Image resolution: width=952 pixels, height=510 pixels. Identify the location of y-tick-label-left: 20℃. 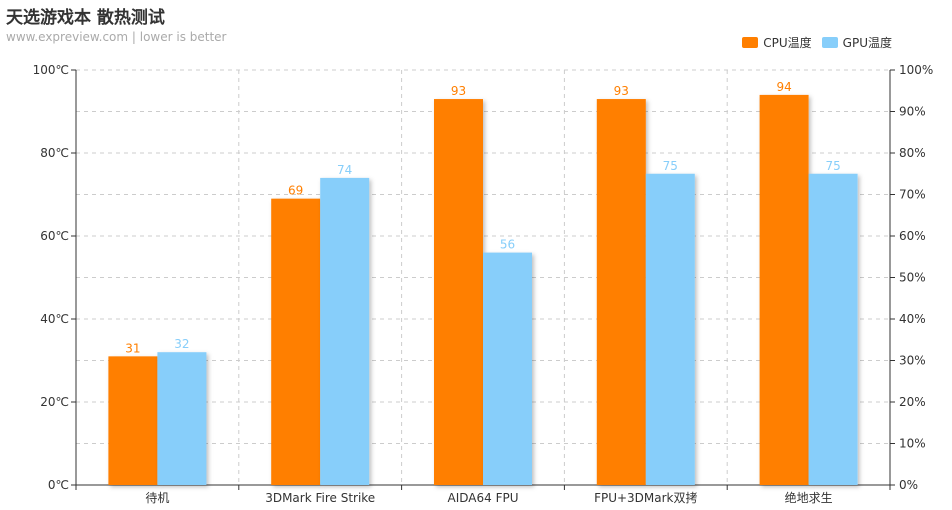
(54, 402).